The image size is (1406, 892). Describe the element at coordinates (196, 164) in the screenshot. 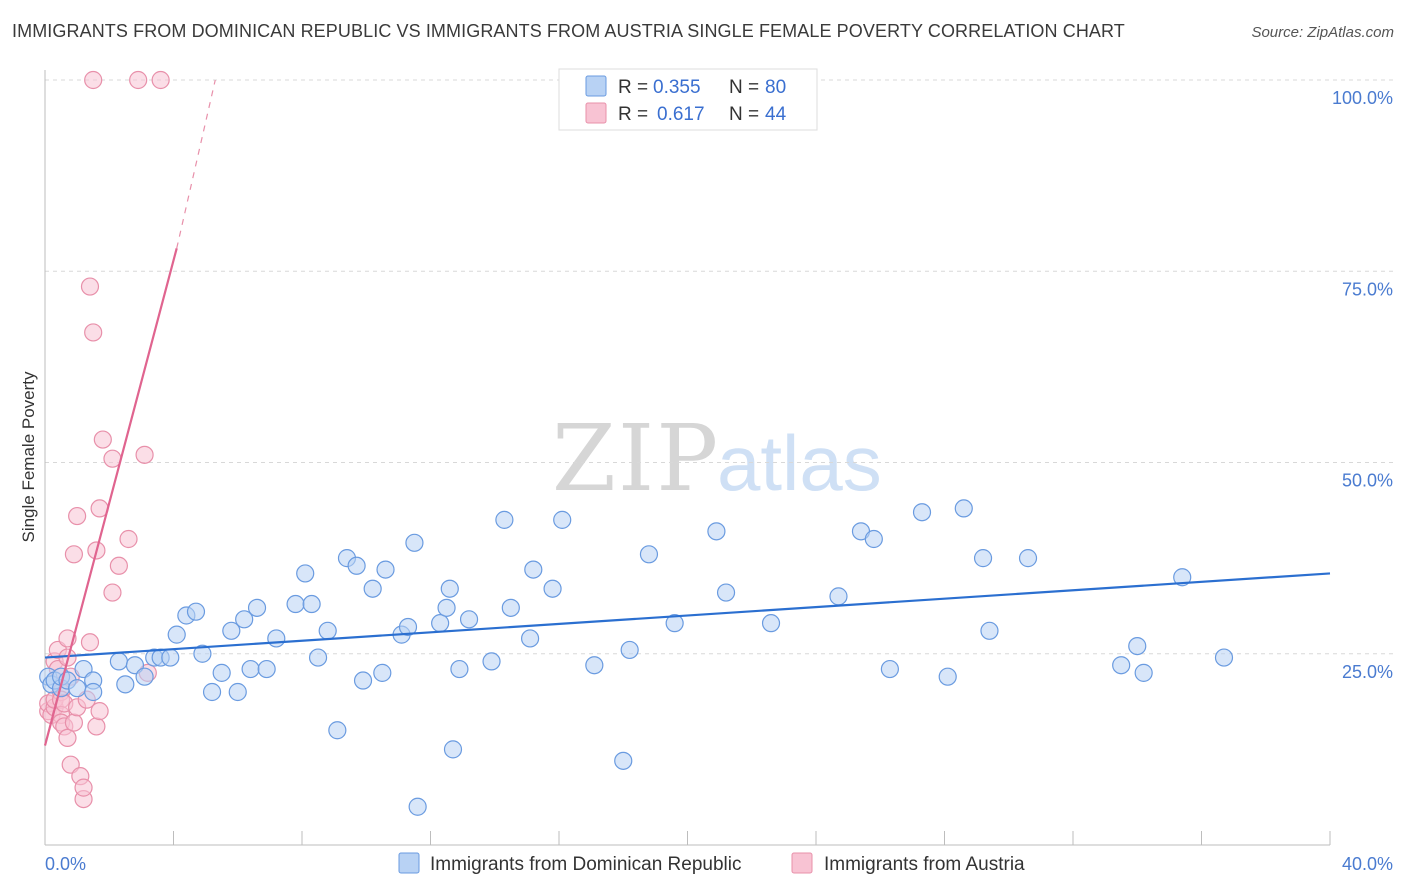

I see `trend-line-austria-extension` at that location.